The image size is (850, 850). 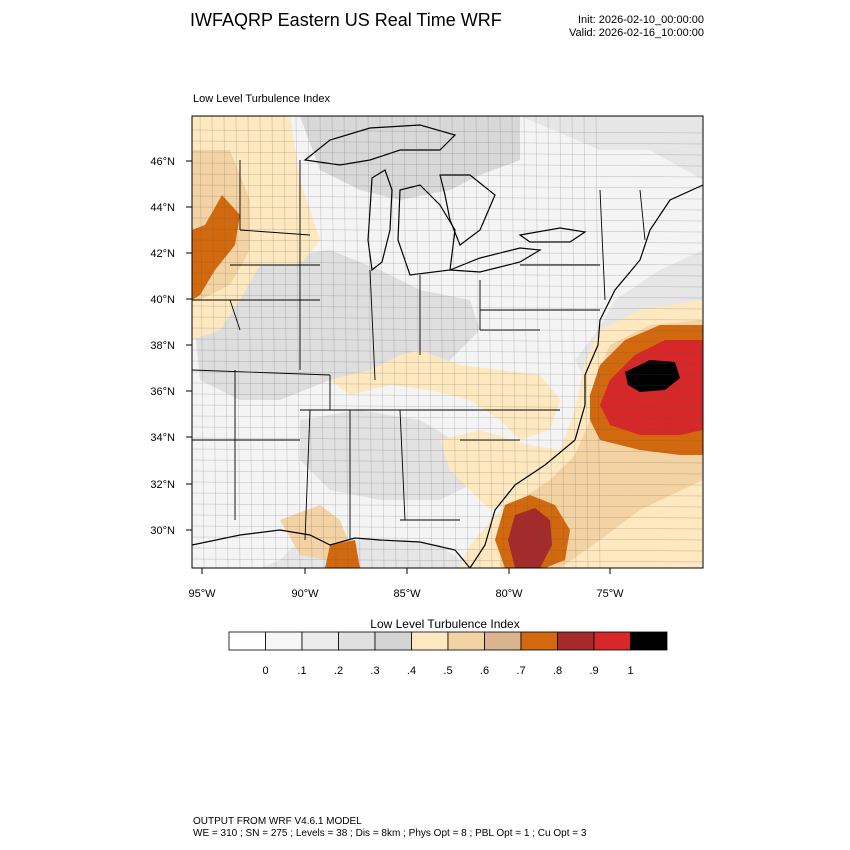 What do you see at coordinates (610, 594) in the screenshot?
I see `lon-label-75: 75°W` at bounding box center [610, 594].